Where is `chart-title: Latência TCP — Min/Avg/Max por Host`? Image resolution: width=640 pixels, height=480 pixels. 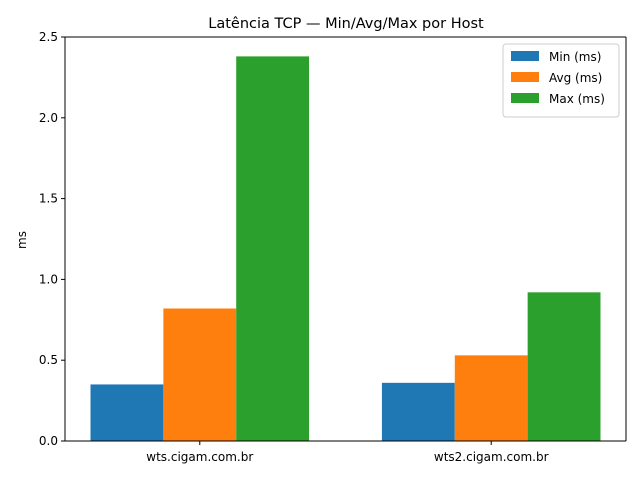
chart-title: Latência TCP — Min/Avg/Max por Host is located at coordinates (346, 24).